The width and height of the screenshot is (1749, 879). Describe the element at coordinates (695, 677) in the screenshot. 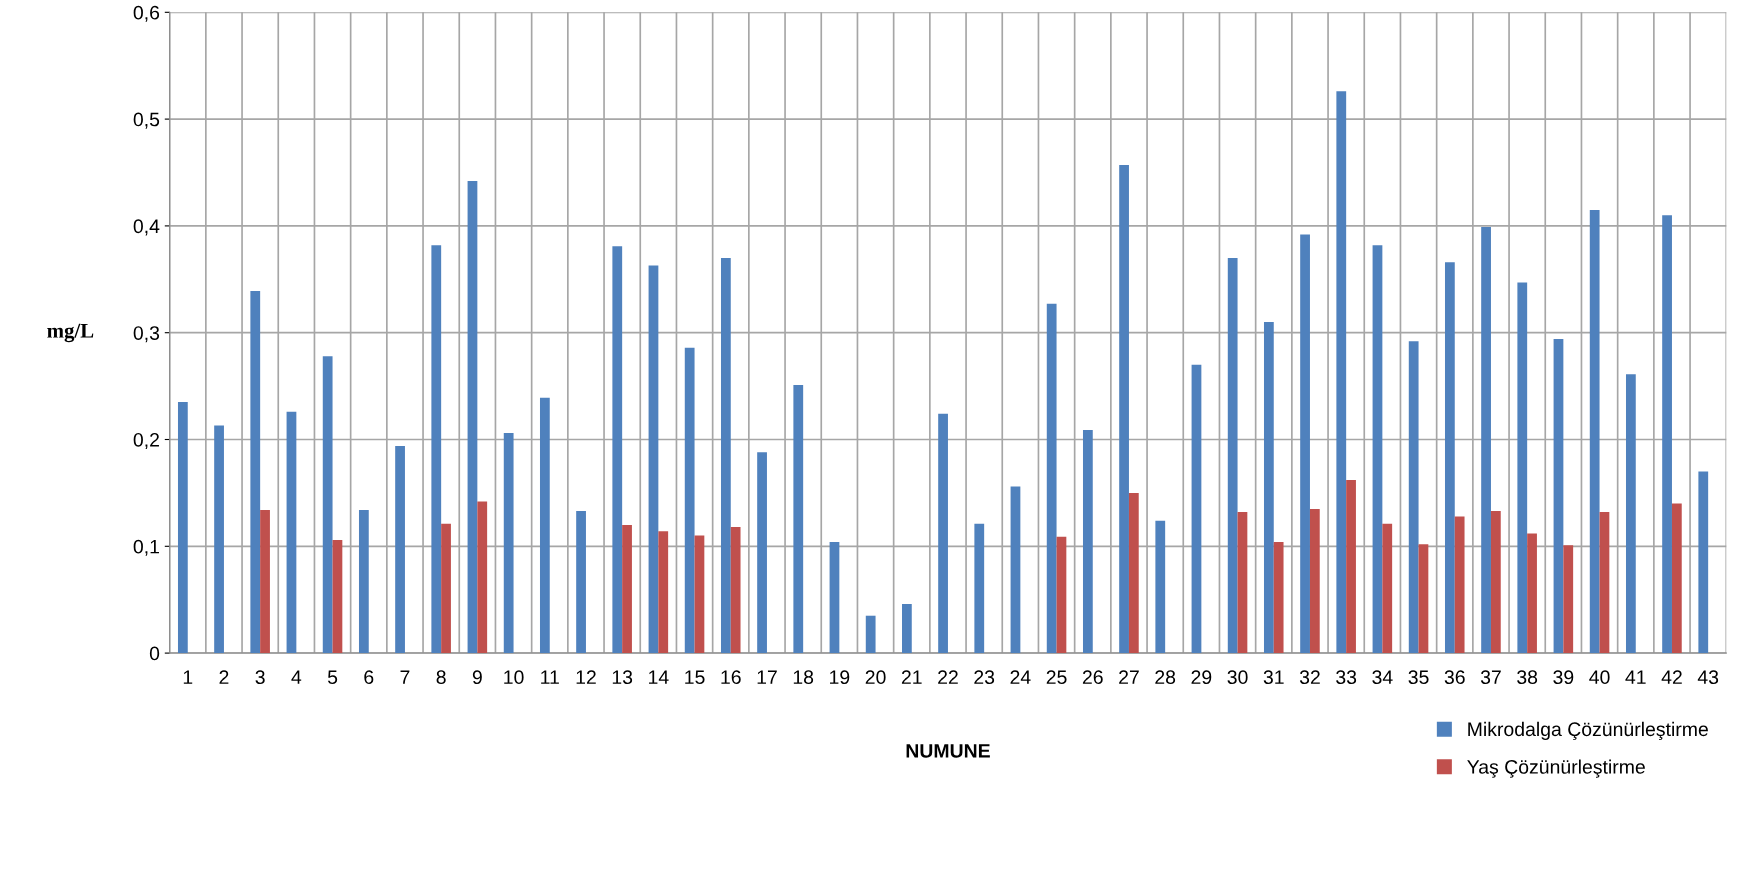

I see `x-tick-label: 15` at that location.